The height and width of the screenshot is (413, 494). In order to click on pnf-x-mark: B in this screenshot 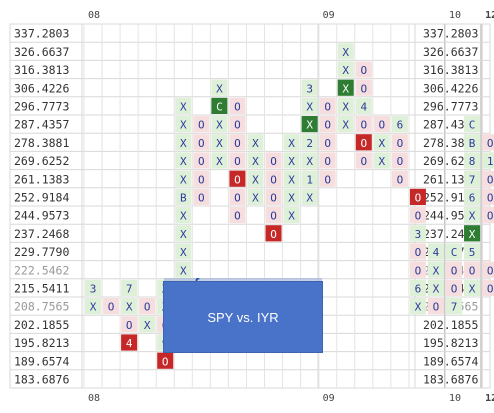, I will do `click(472, 143)`.